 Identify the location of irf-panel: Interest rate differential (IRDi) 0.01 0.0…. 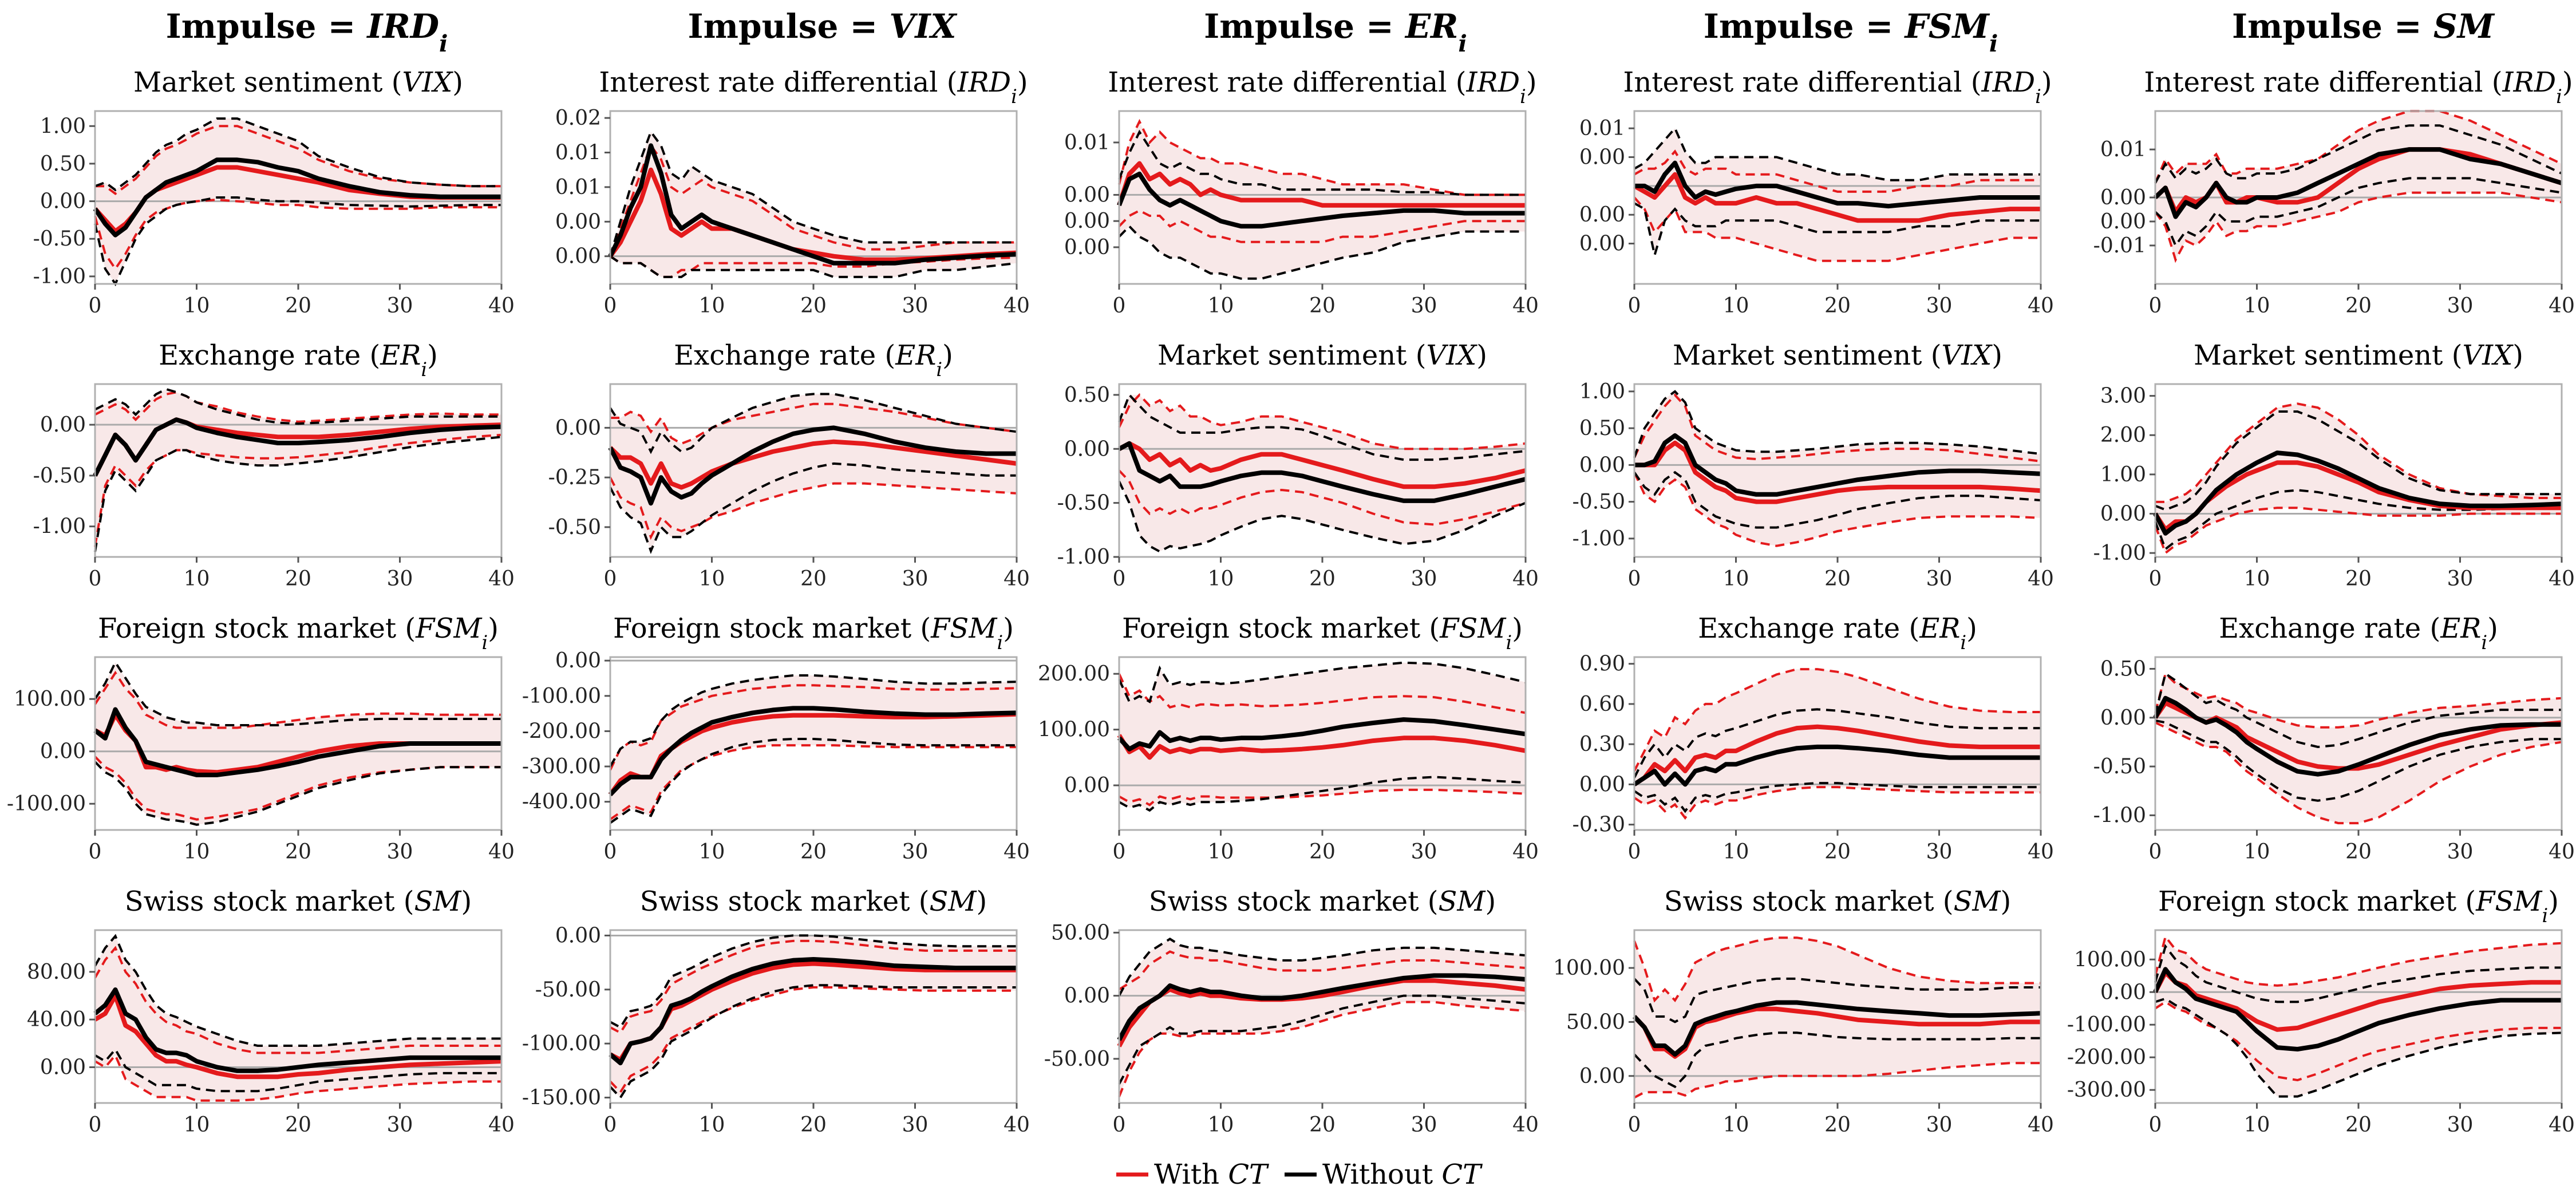
(2334, 192).